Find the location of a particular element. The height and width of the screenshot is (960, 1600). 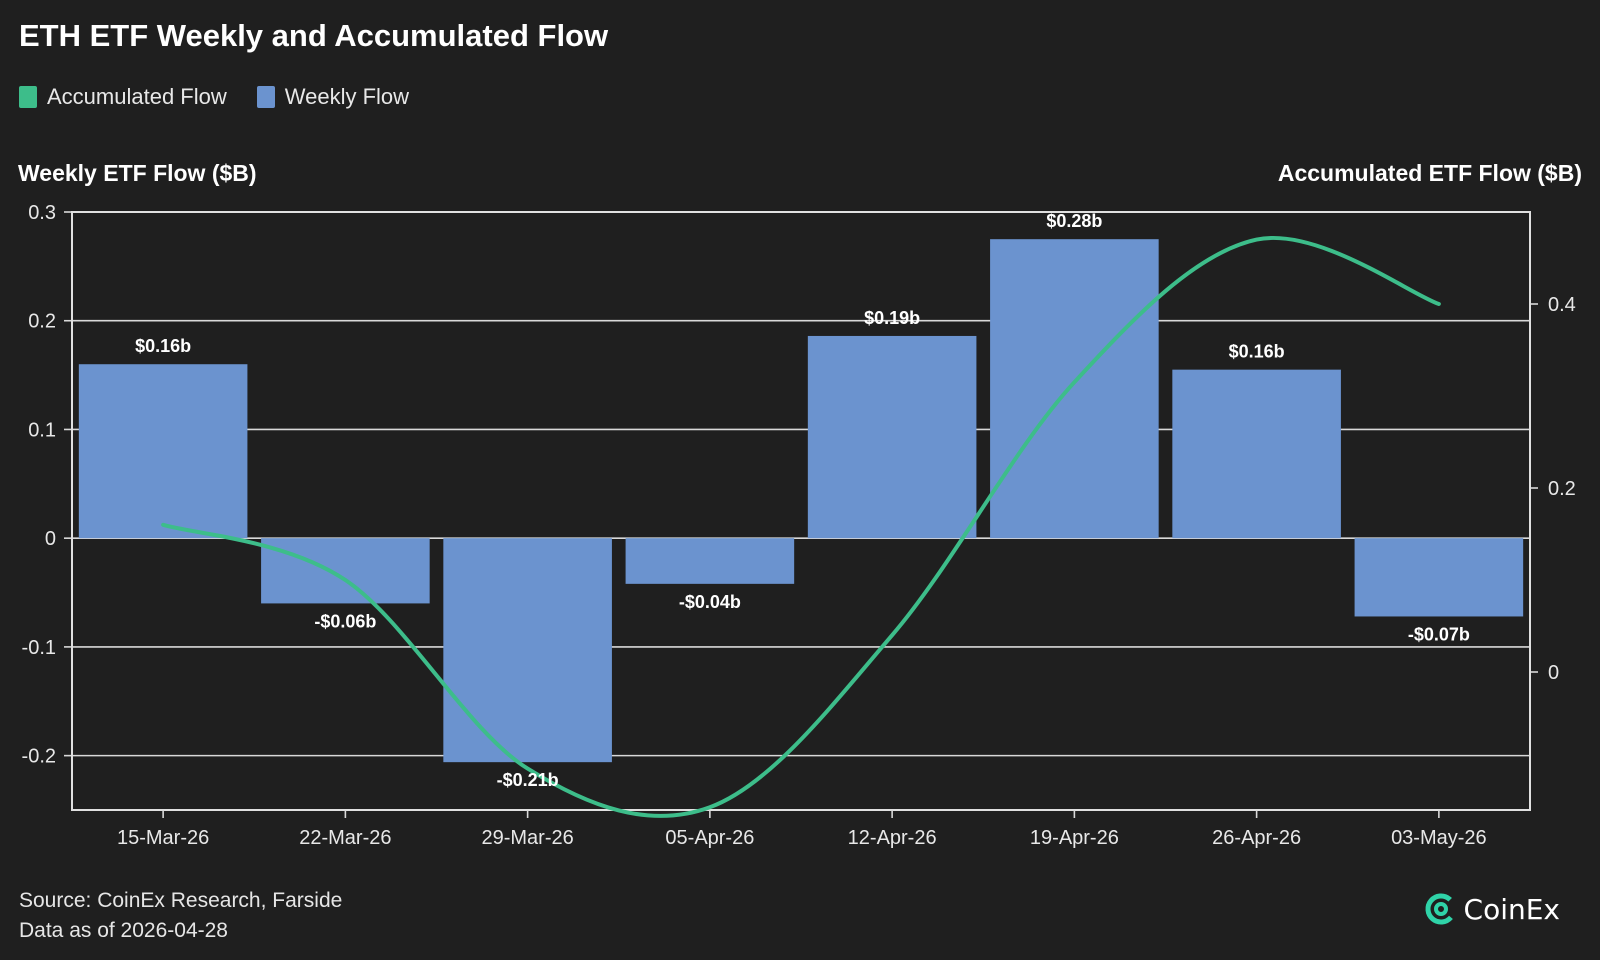

legend: Accumulated Flow Weekly Flow is located at coordinates (224, 97).